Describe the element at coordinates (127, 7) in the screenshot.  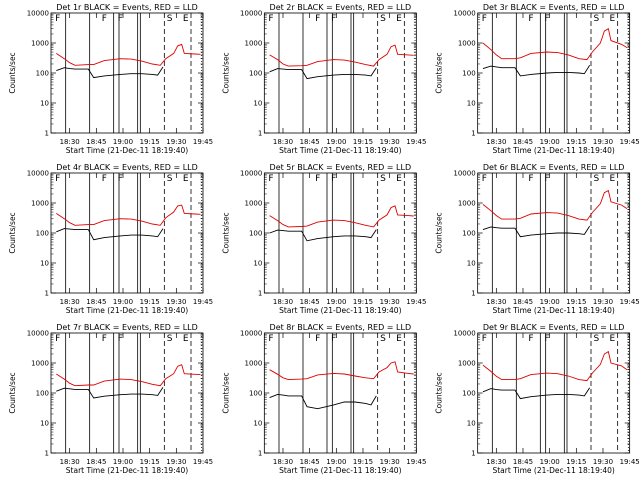
I see `panel-title: Det 1r BLACK = Events, RED = LLD` at that location.